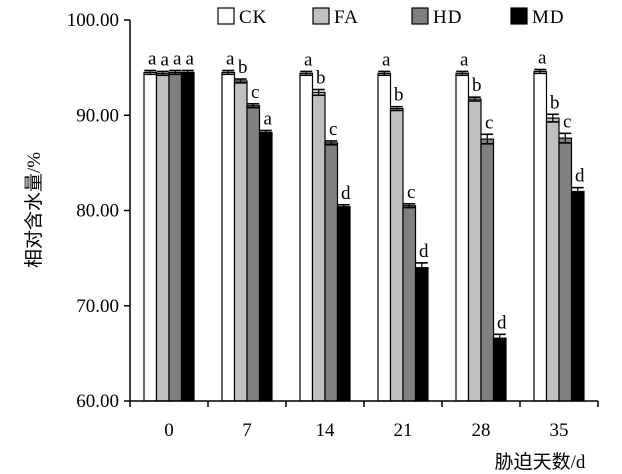 This screenshot has width=622, height=474. I want to click on sig-letter-ck-21: a, so click(386, 59).